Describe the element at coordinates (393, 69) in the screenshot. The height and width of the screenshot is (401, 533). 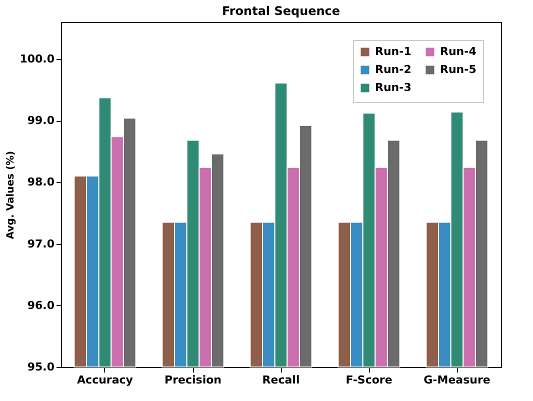
I see `legend-label: Run-2` at that location.